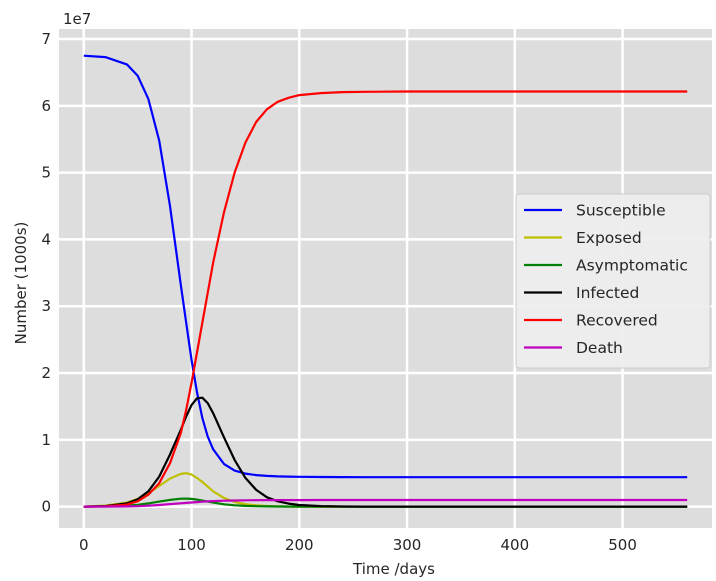 Image resolution: width=716 pixels, height=581 pixels. What do you see at coordinates (299, 545) in the screenshot?
I see `x-tick-label: 200` at bounding box center [299, 545].